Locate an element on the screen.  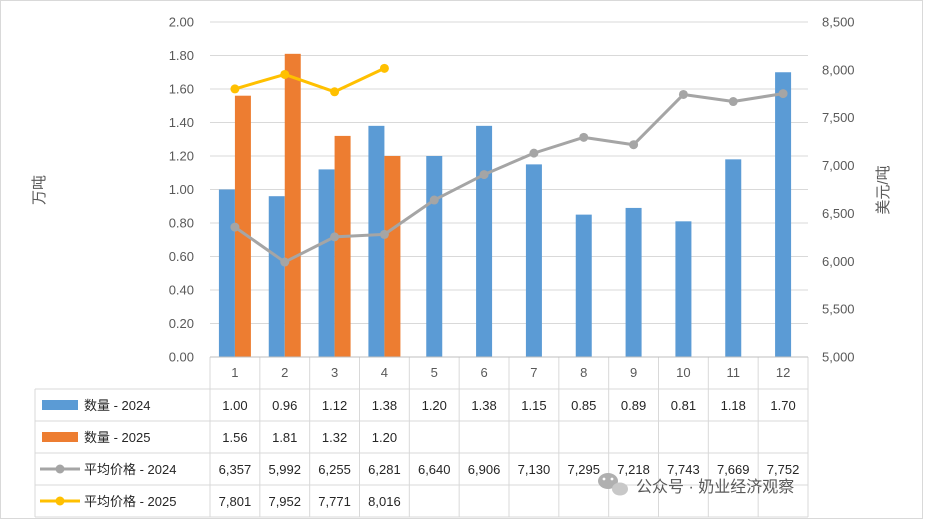
watermark-text: 公众号 · 奶业经济观察 is located at coordinates (715, 487).